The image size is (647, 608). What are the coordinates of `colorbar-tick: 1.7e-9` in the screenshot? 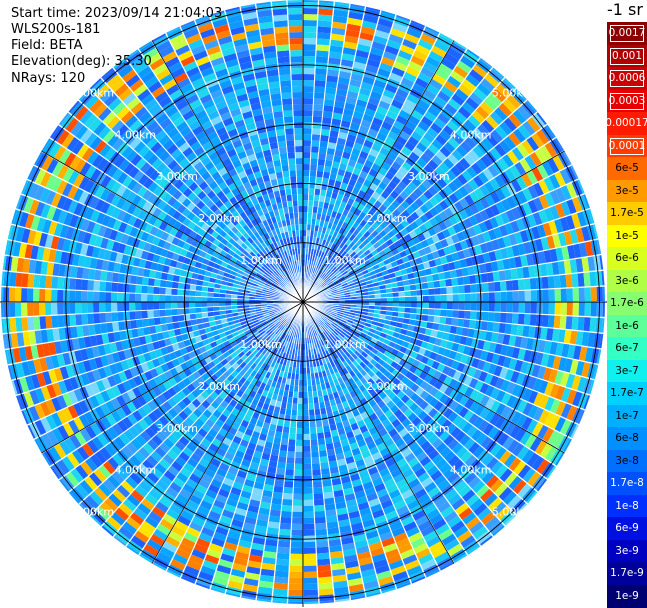 It's located at (627, 573).